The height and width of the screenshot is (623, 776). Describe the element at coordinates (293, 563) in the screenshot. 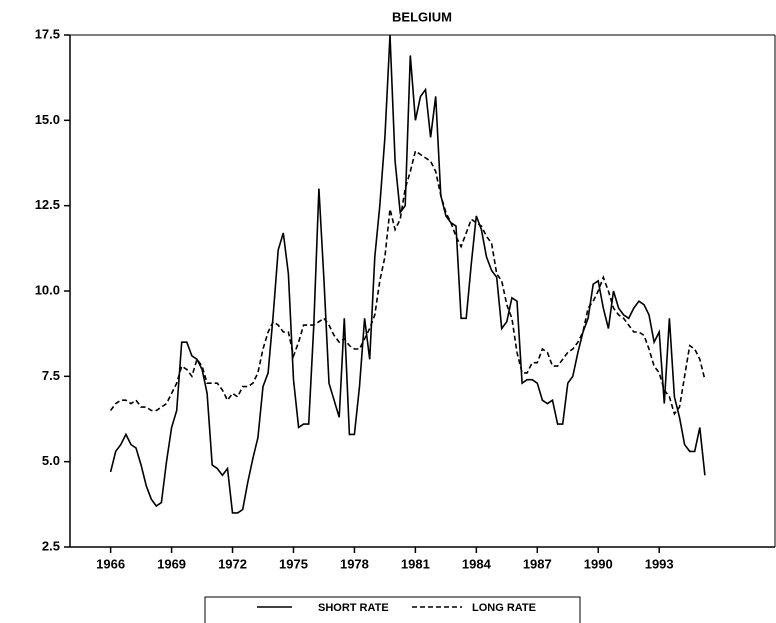

I see `x-tick-label: 1975` at that location.